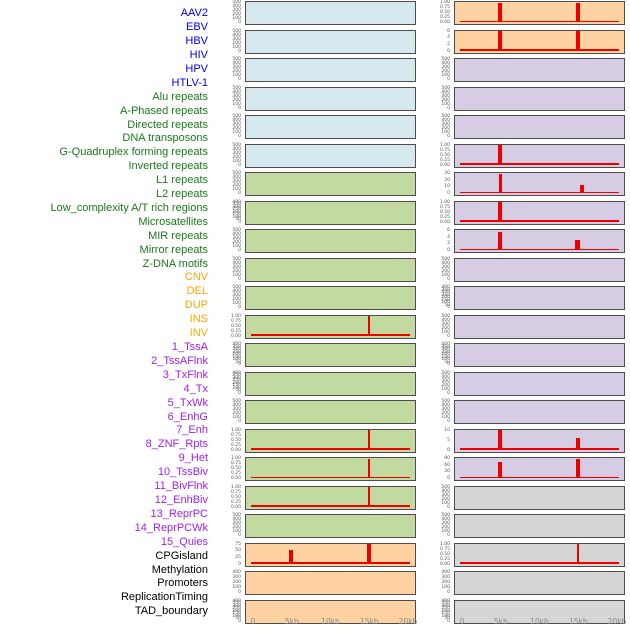  What do you see at coordinates (539, 298) in the screenshot?
I see `track-panel-9-het` at bounding box center [539, 298].